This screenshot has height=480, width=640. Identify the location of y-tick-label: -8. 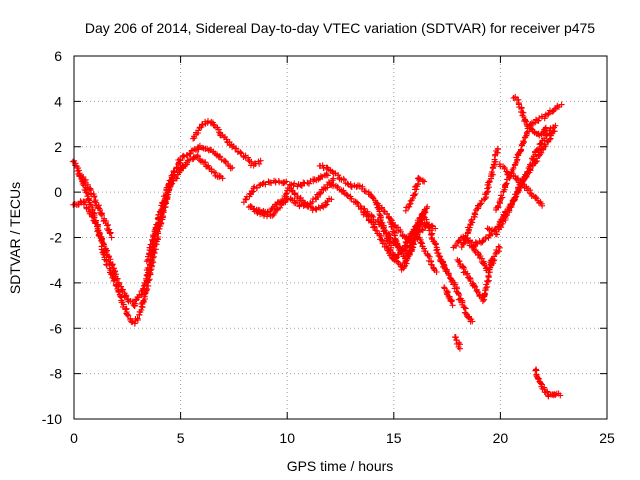
(56, 374).